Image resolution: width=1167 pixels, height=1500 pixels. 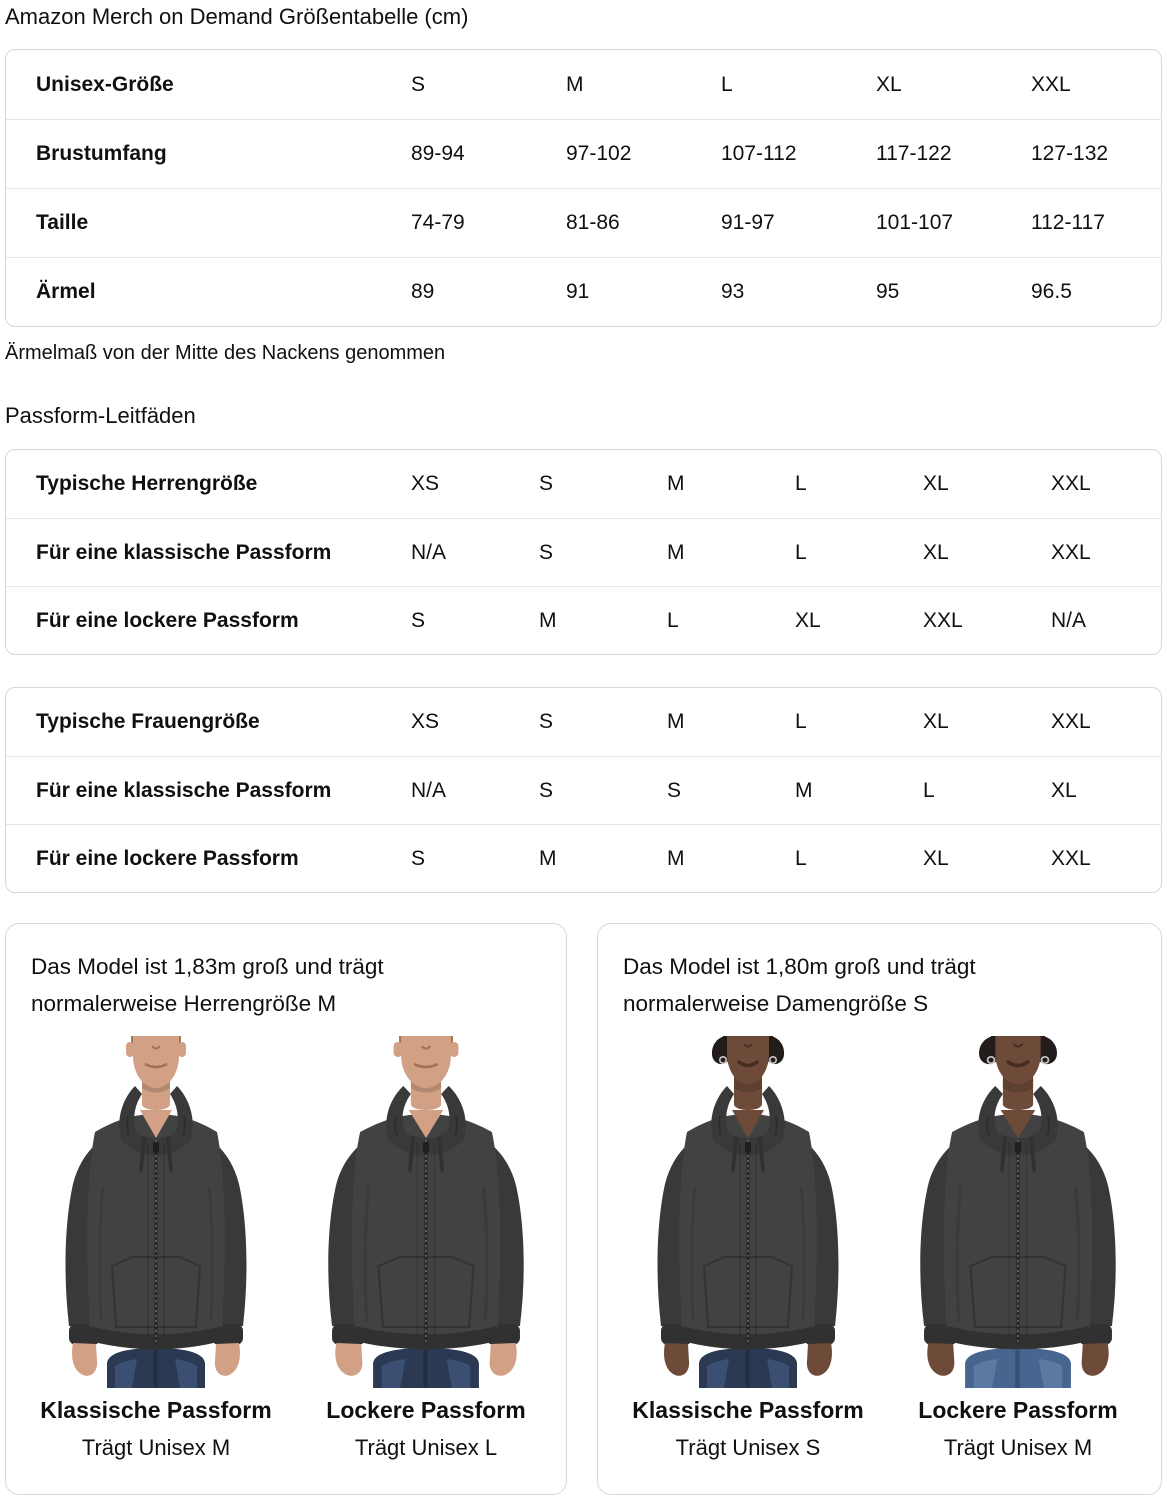 What do you see at coordinates (148, 721) in the screenshot?
I see `row-label: Typische Frauengröße` at bounding box center [148, 721].